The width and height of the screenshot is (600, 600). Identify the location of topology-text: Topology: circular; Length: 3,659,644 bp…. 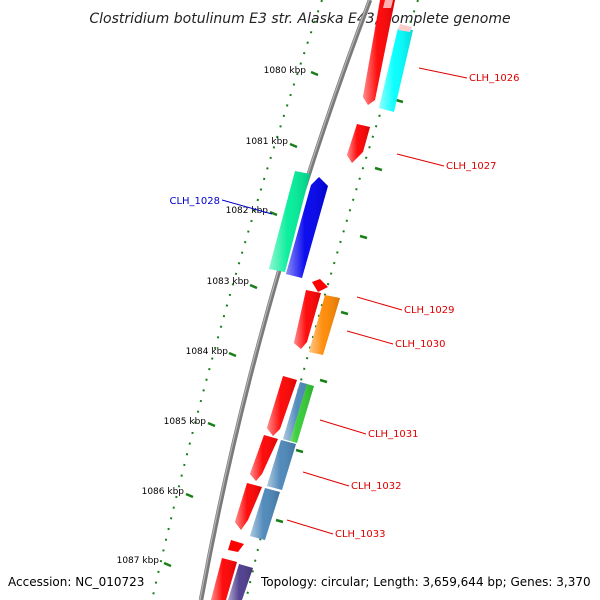
(425, 582).